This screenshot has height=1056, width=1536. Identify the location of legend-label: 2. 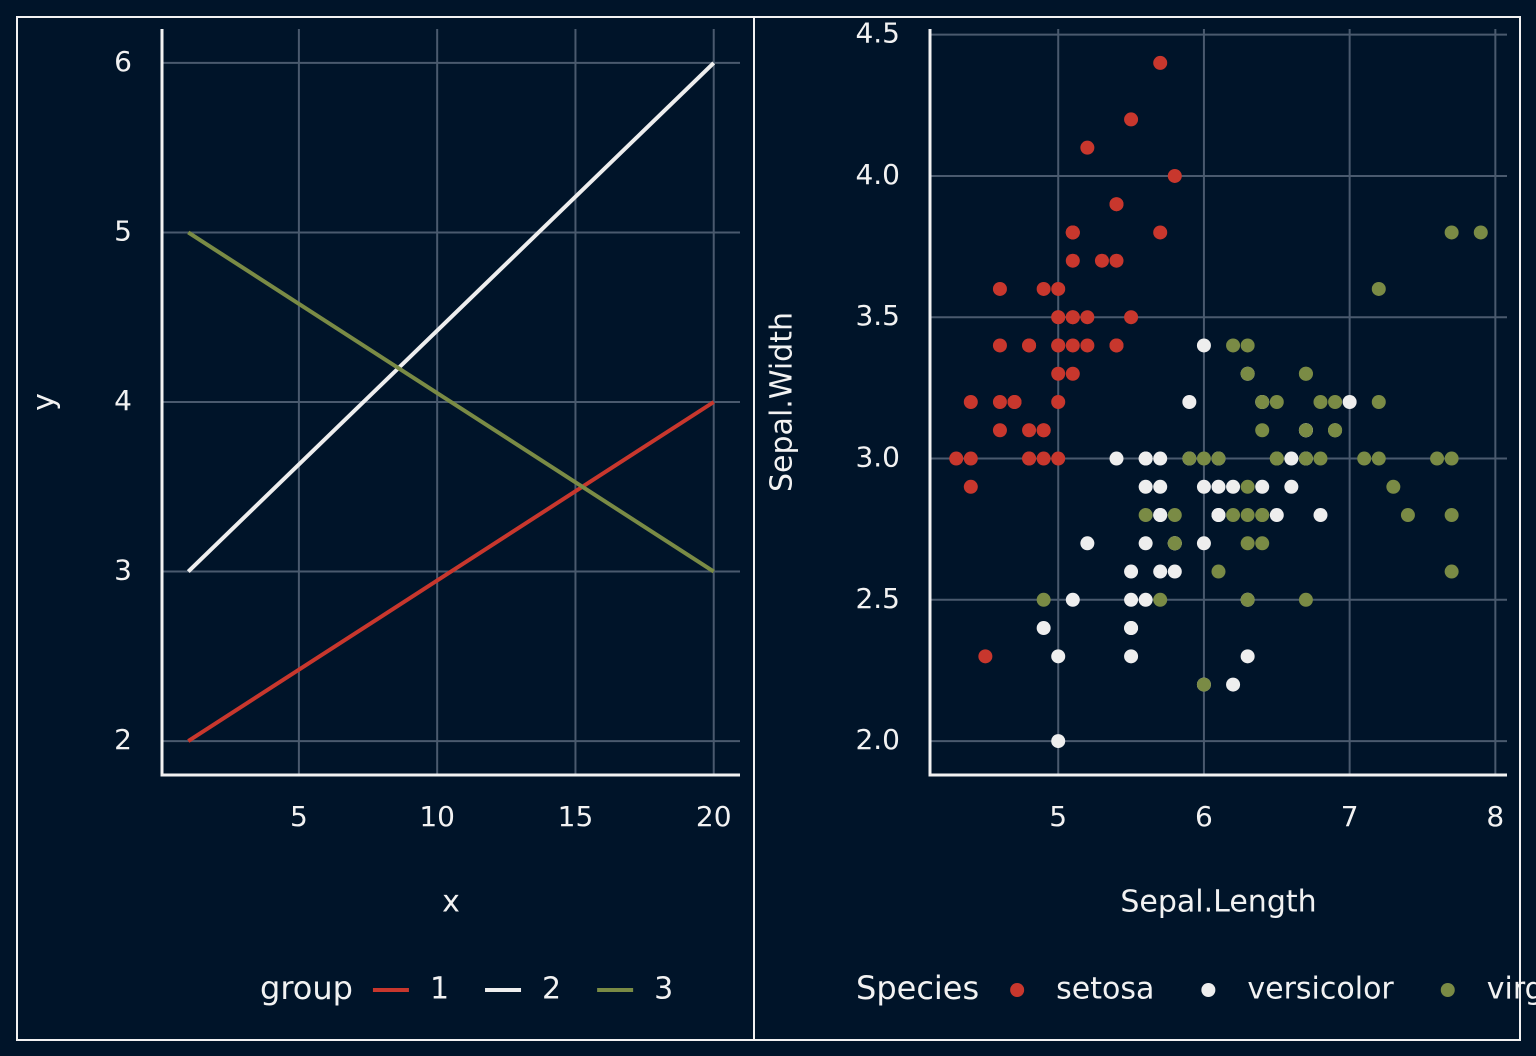
(551, 989).